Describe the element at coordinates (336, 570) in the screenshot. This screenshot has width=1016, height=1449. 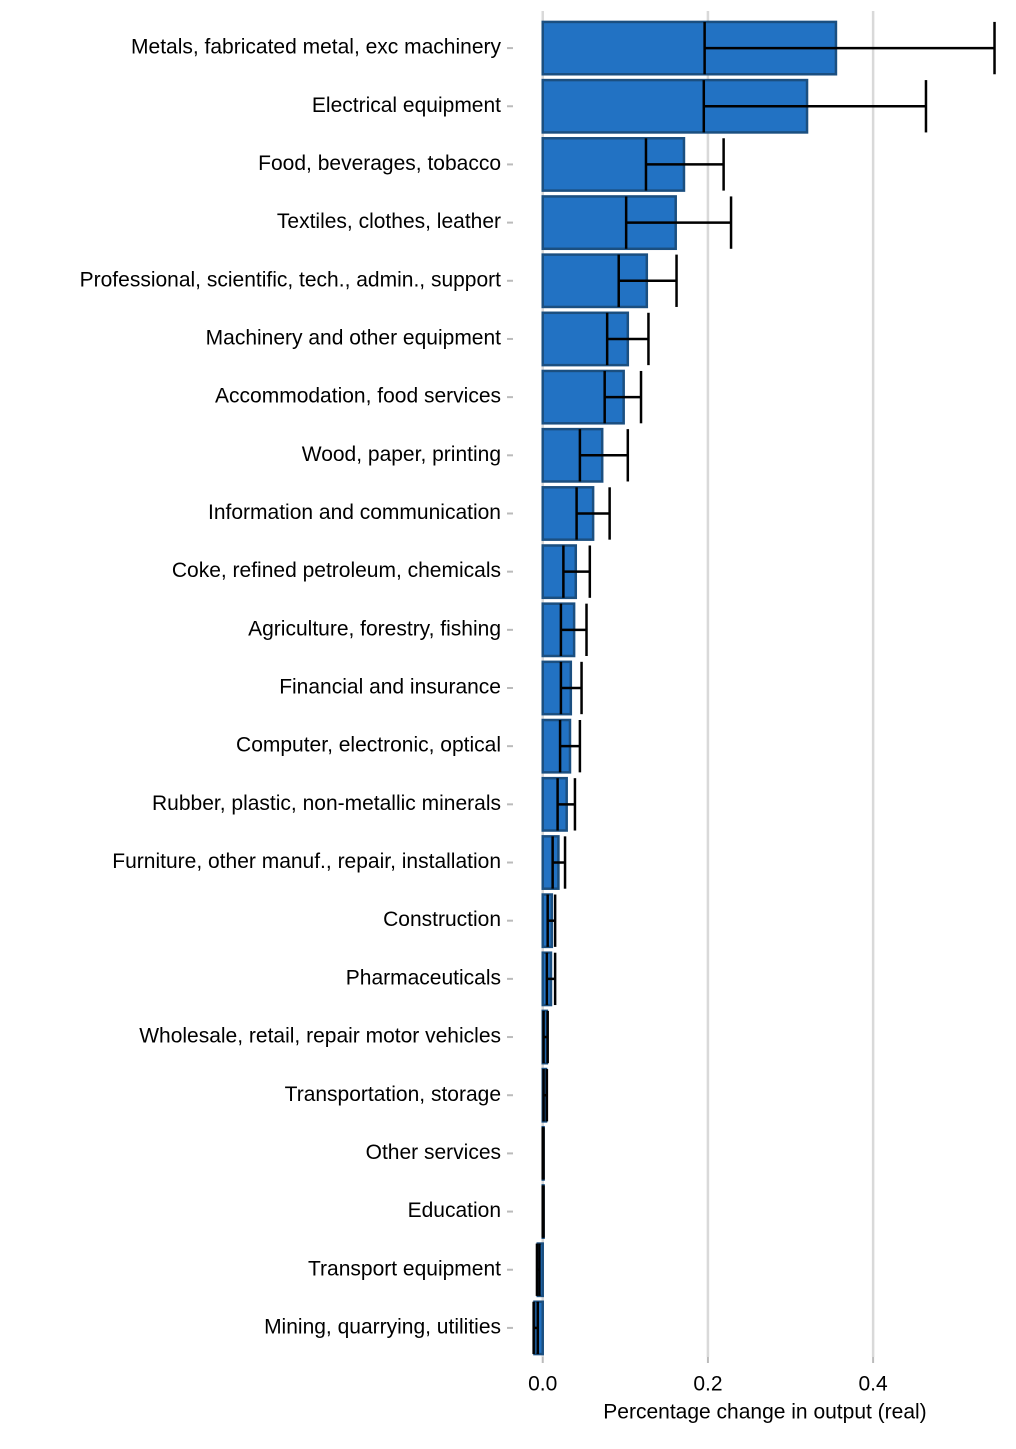
I see `y-tick-label: Coke, refined petroleum, chemicals` at that location.